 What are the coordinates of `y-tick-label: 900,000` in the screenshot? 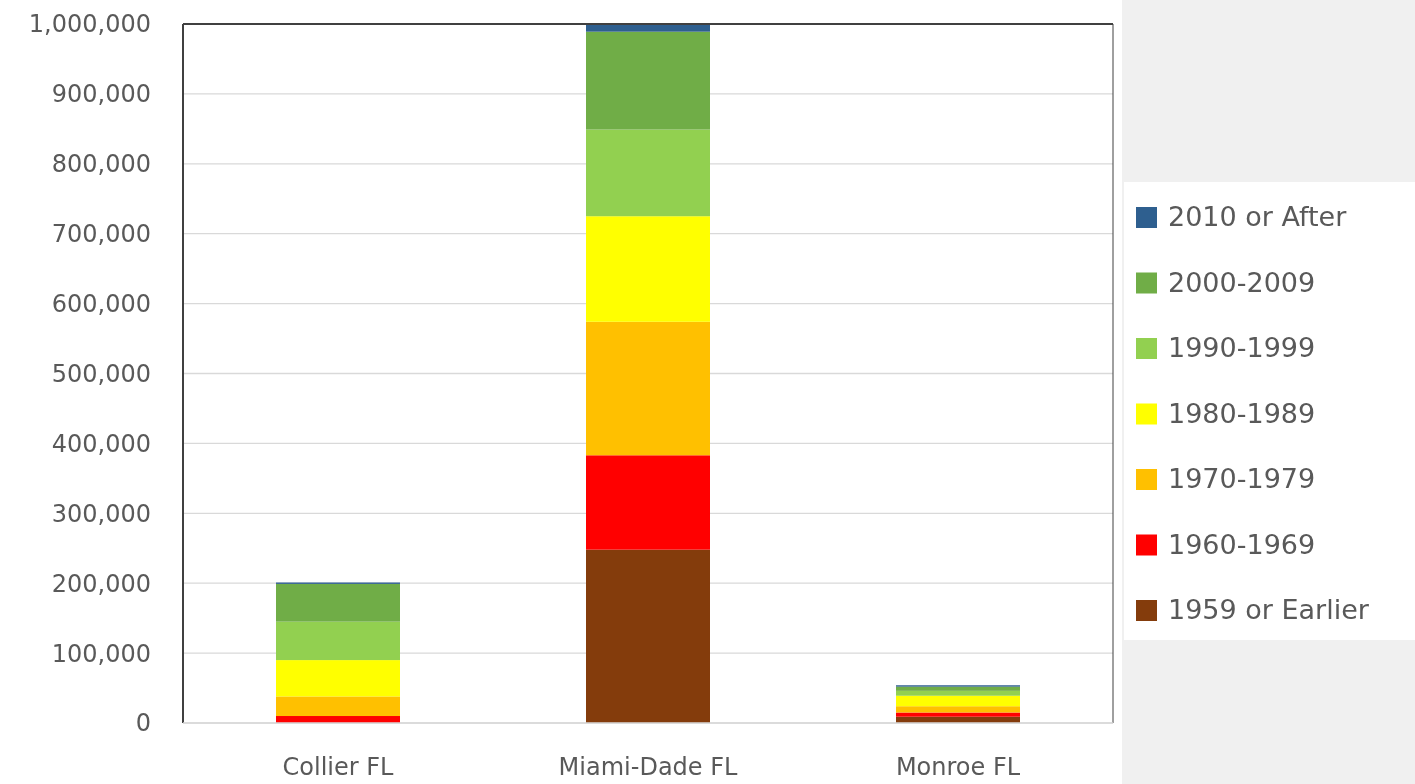 It's located at (101, 94).